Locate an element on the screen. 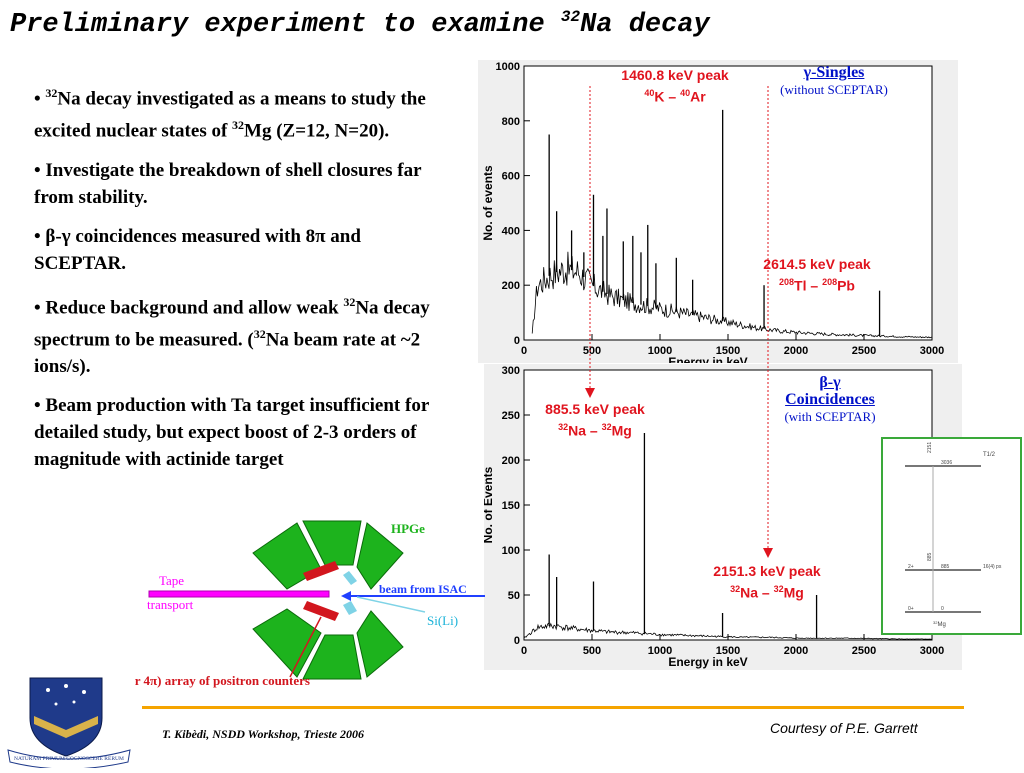 The width and height of the screenshot is (1024, 773). singles-subtitle: (without SCEPTAR) is located at coordinates (834, 89).